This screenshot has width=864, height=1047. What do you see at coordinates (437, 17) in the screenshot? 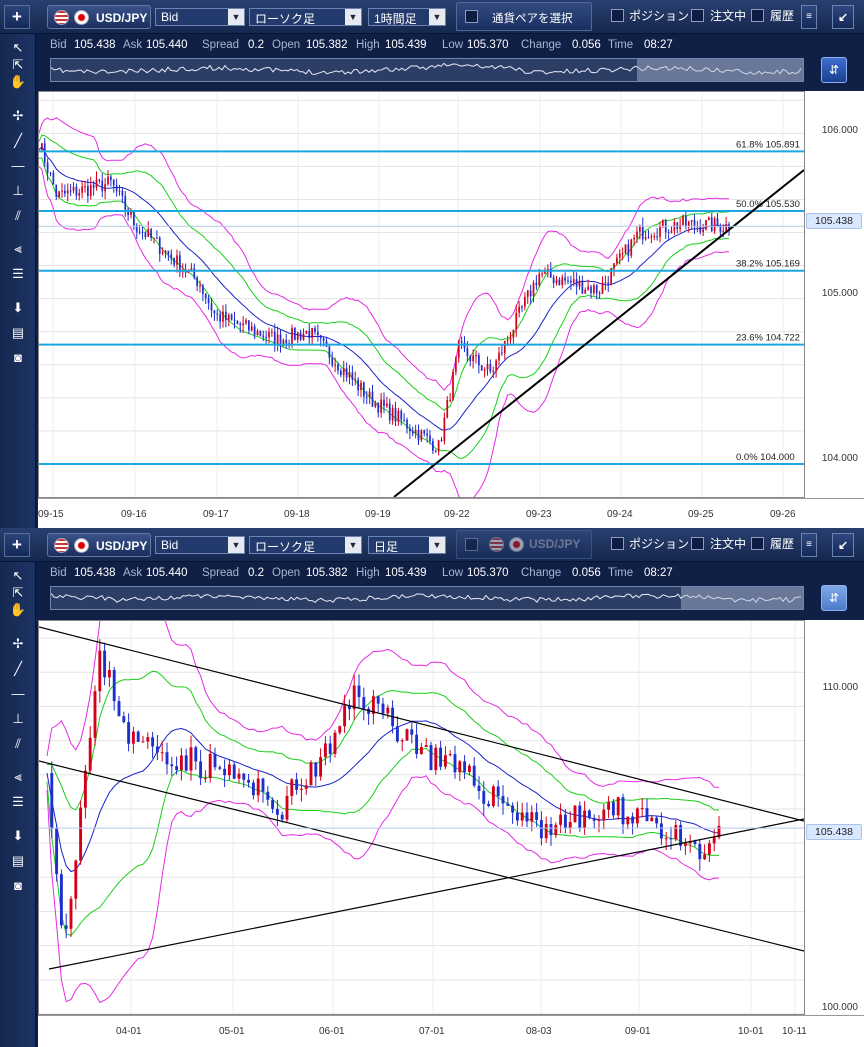
I see `chevron-down-icon: ▼` at bounding box center [437, 17].